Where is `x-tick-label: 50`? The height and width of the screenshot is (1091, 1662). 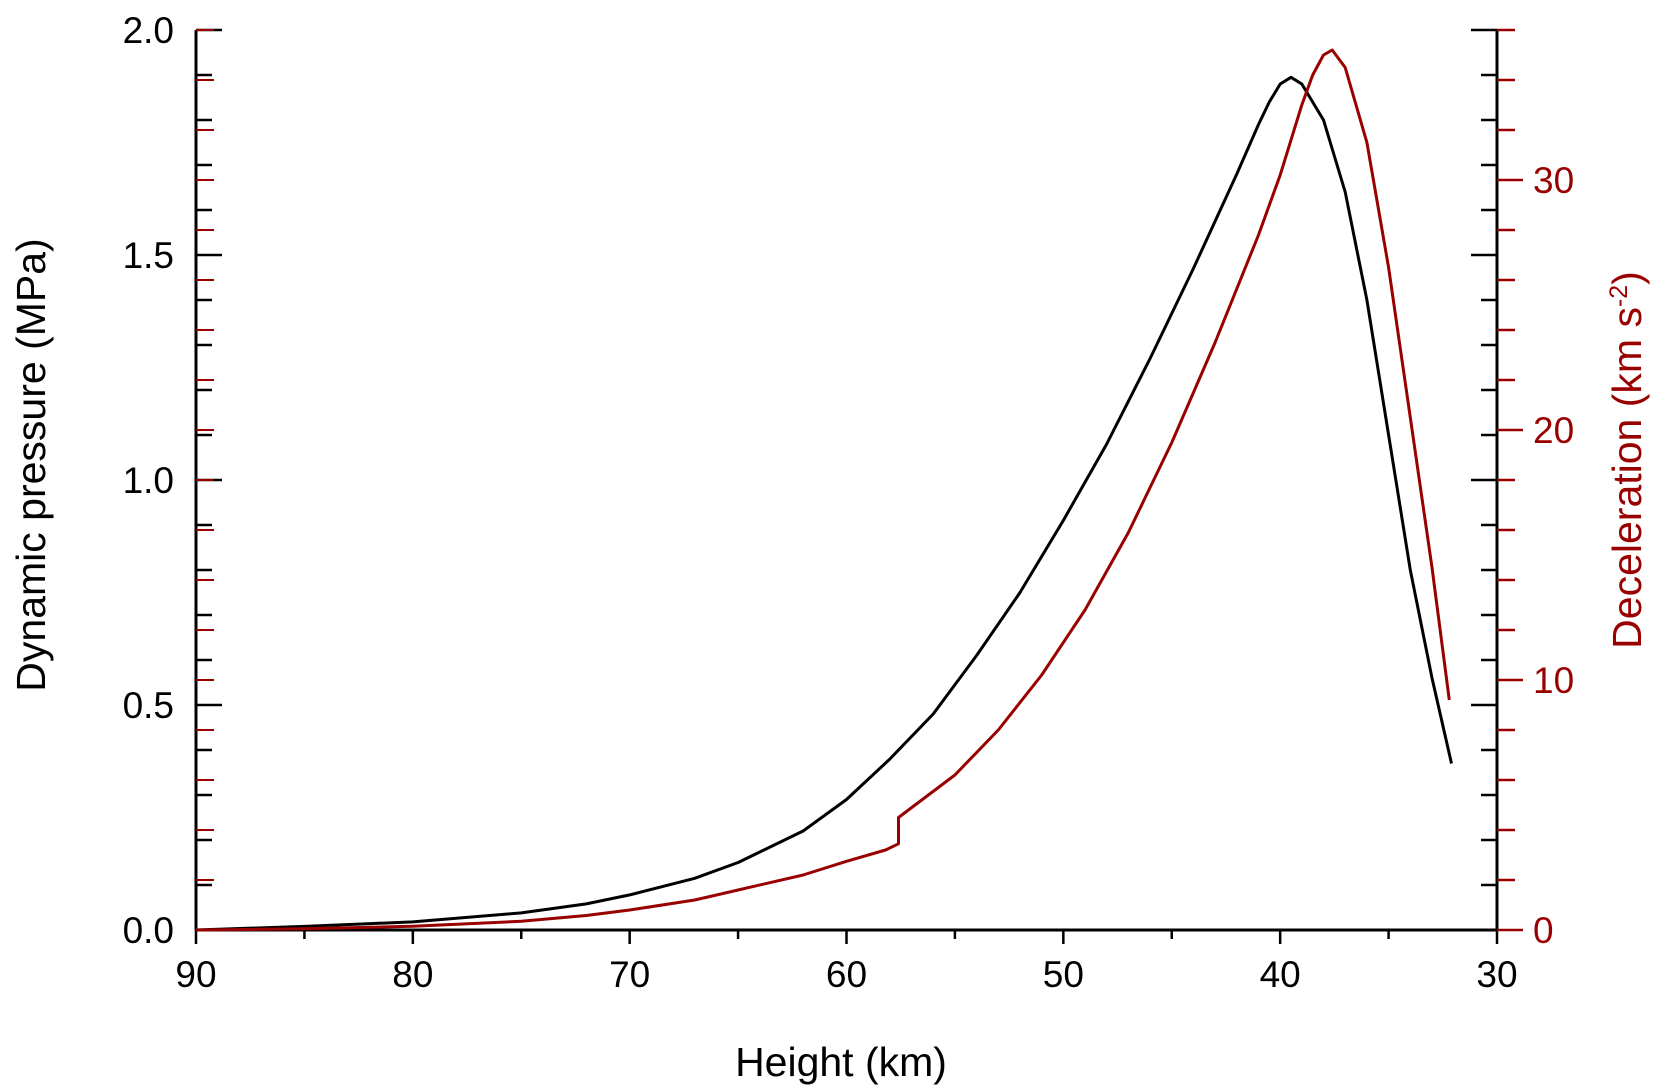 x-tick-label: 50 is located at coordinates (1063, 974).